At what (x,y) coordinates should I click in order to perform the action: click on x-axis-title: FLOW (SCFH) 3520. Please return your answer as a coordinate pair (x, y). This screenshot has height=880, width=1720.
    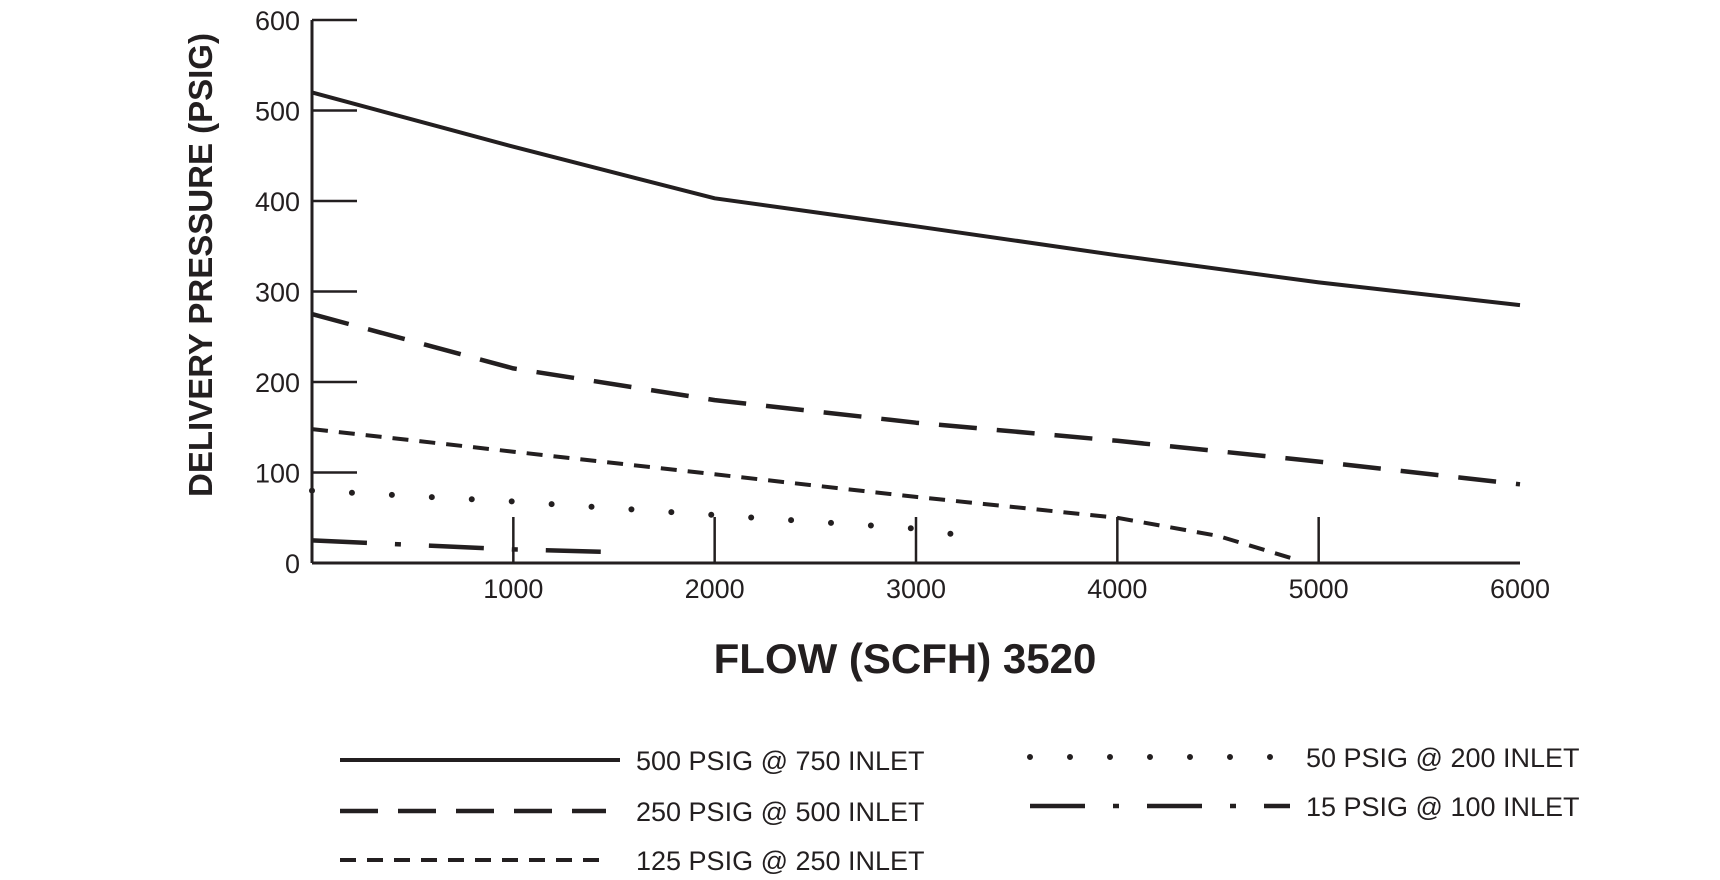
    Looking at the image, I should click on (905, 658).